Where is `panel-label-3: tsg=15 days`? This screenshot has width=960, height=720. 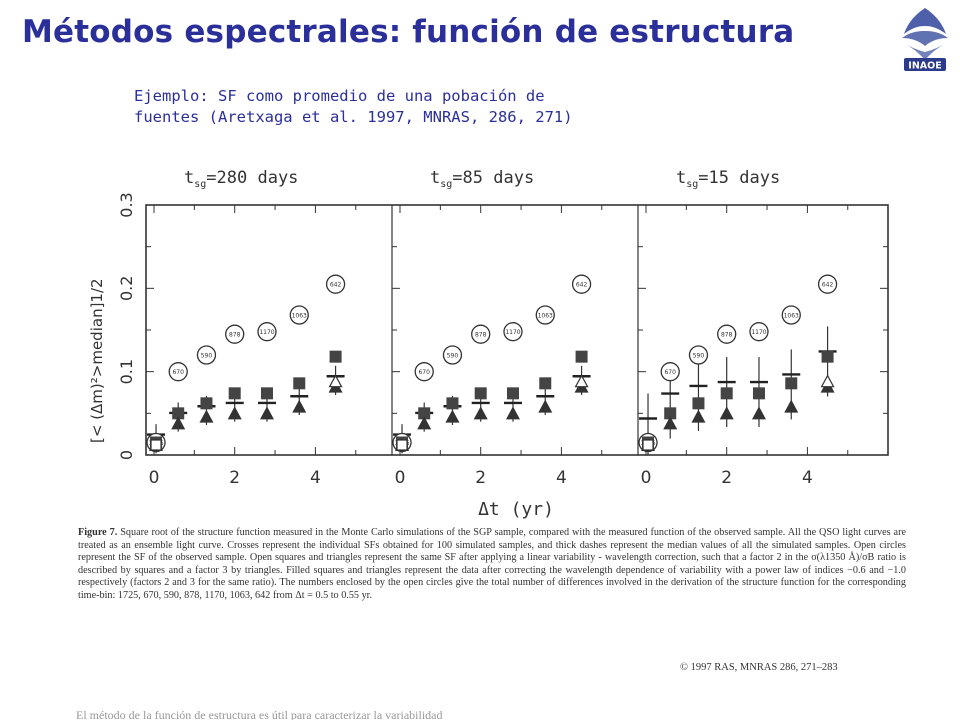
panel-label-3: tsg=15 days is located at coordinates (728, 179).